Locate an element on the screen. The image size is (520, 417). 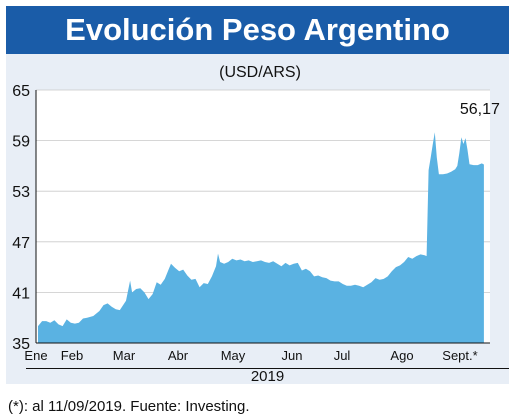
chart-subtitle: (USD/ARS) is located at coordinates (260, 72).